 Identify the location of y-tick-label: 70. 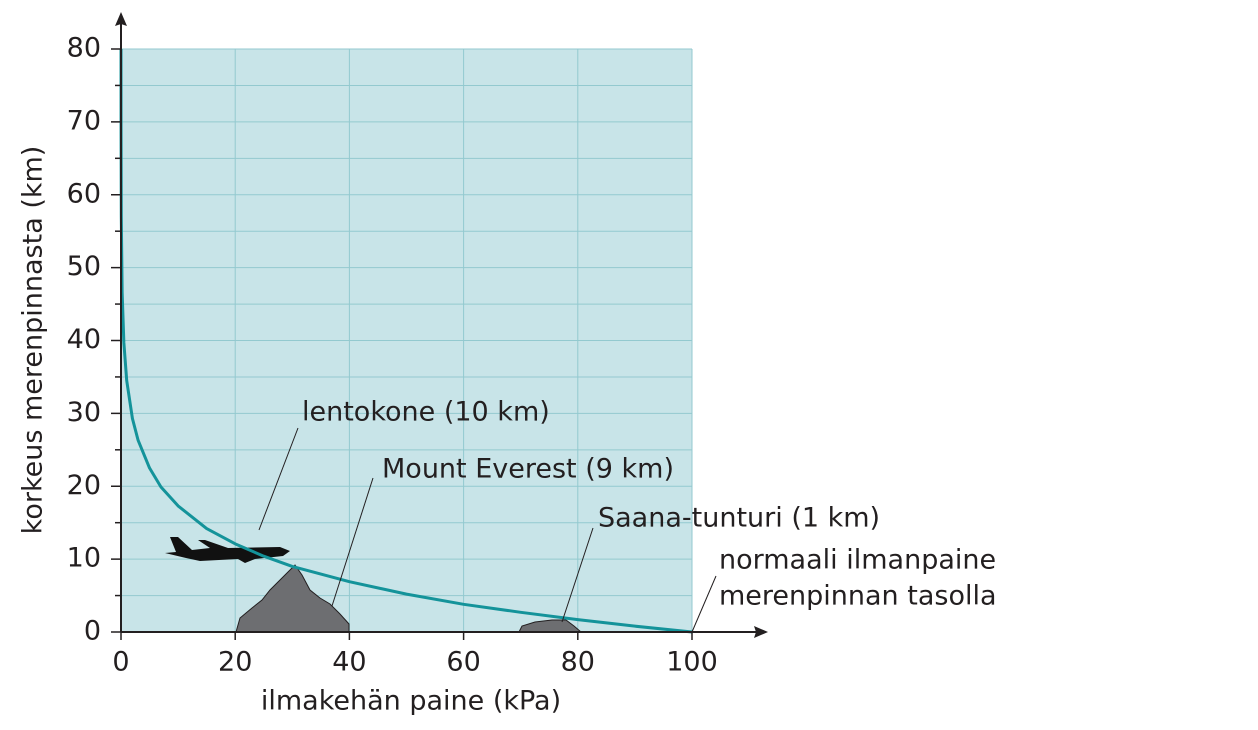
(84, 120).